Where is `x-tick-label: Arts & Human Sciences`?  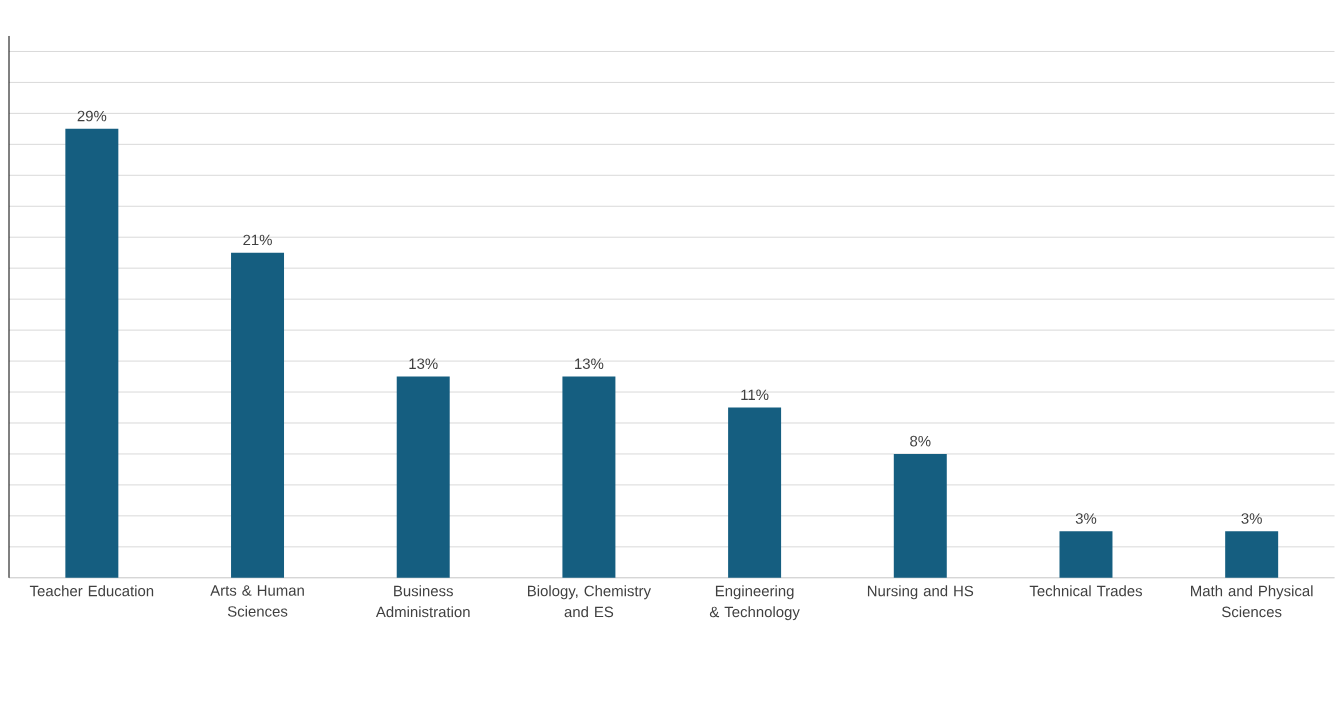
x-tick-label: Arts & Human Sciences is located at coordinates (257, 601).